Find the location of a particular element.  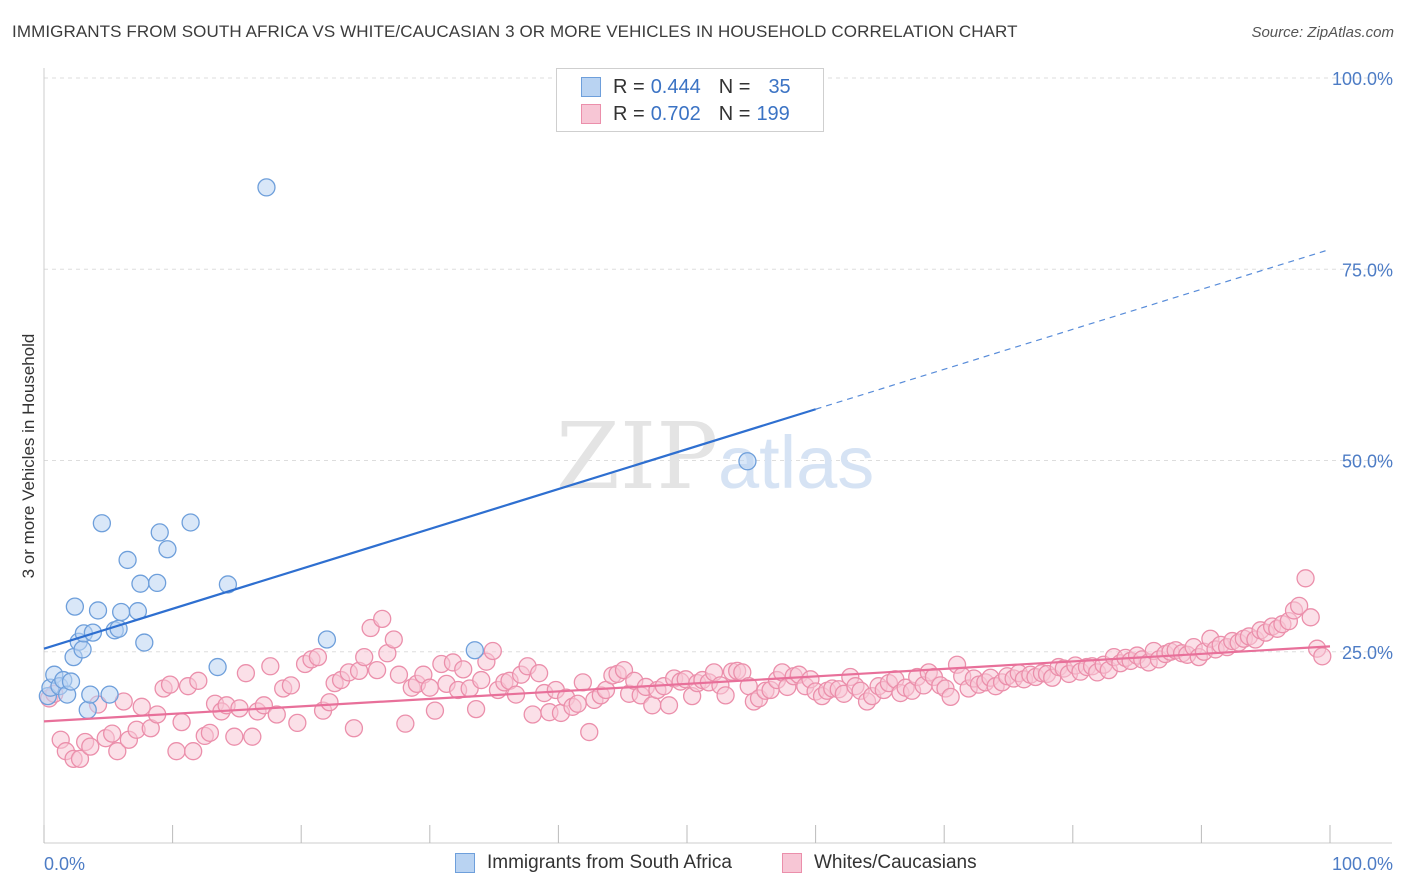

south-africa-trend-line is located at coordinates (429, 529).